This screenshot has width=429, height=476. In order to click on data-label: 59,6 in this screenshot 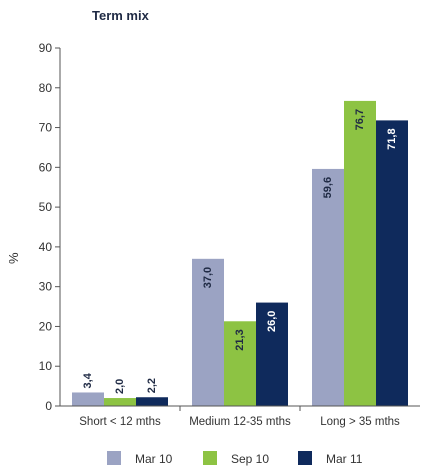, I will do `click(328, 187)`.